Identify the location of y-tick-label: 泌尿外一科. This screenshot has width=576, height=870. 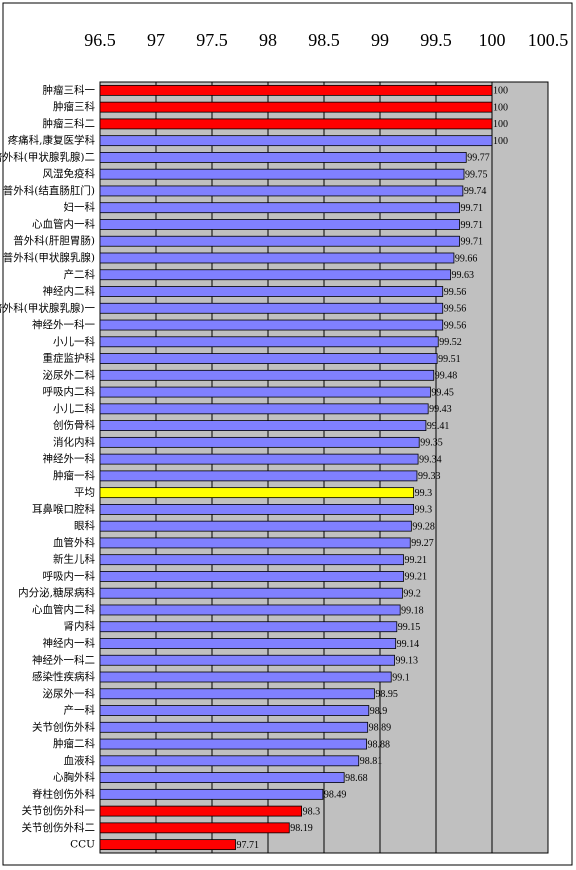
(69, 693).